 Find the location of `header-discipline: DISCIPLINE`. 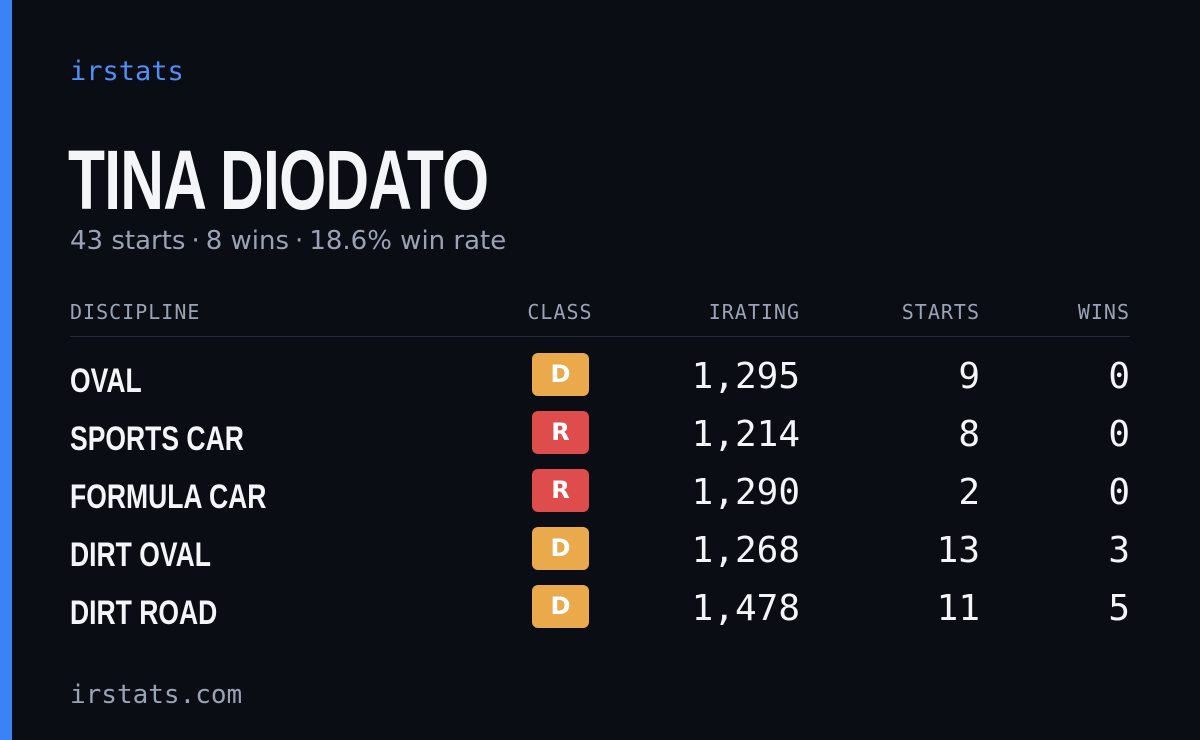

header-discipline: DISCIPLINE is located at coordinates (135, 312).